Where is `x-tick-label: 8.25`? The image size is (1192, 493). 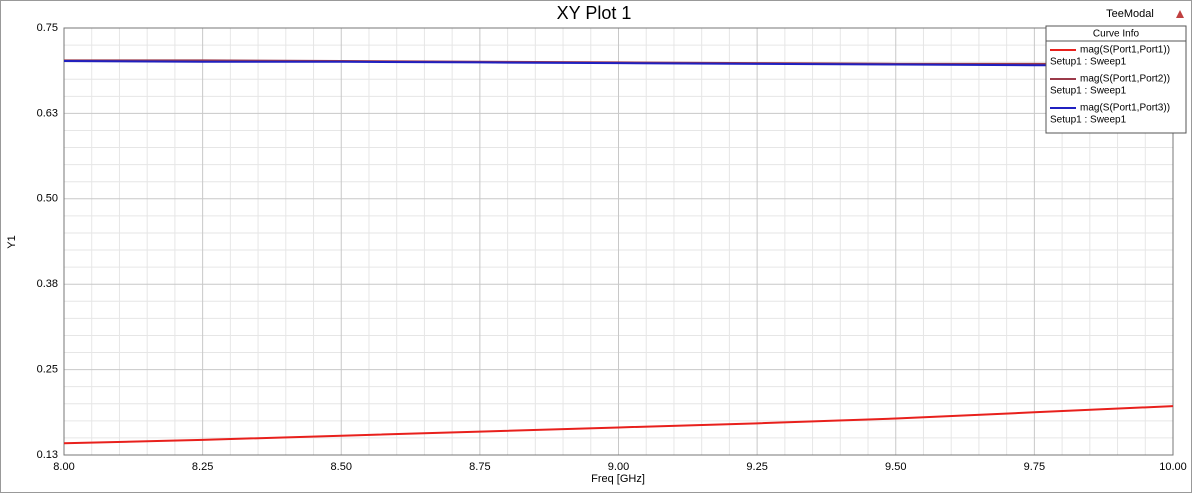 x-tick-label: 8.25 is located at coordinates (202, 467).